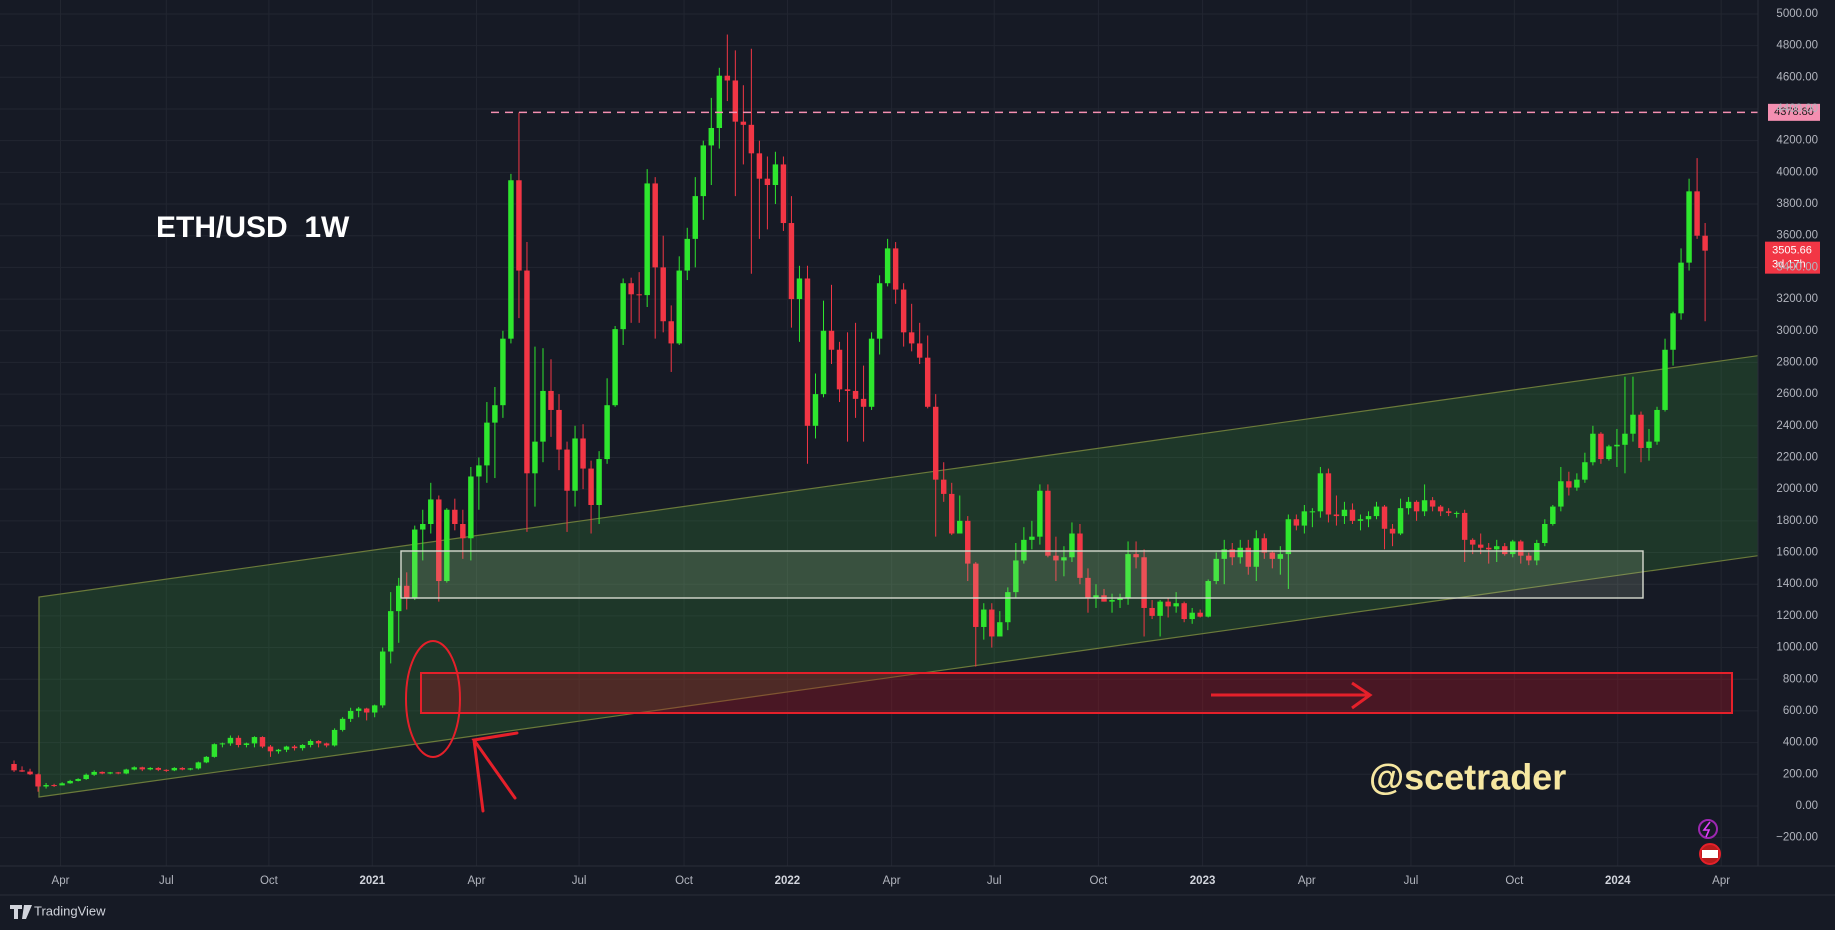  Describe the element at coordinates (1292, 695) in the screenshot. I see `box-arrow` at that location.